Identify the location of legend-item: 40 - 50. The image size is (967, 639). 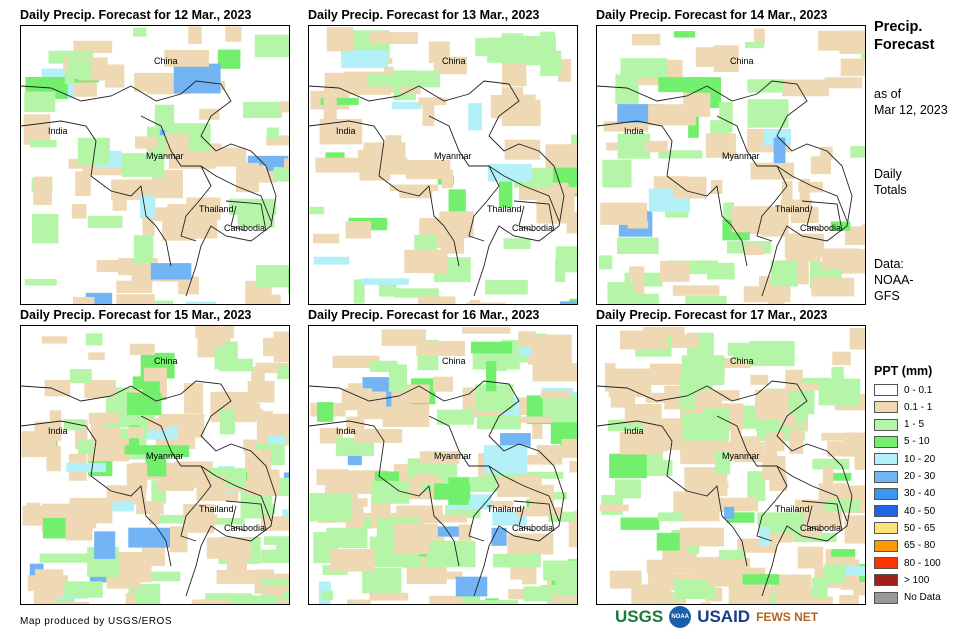
(904, 511).